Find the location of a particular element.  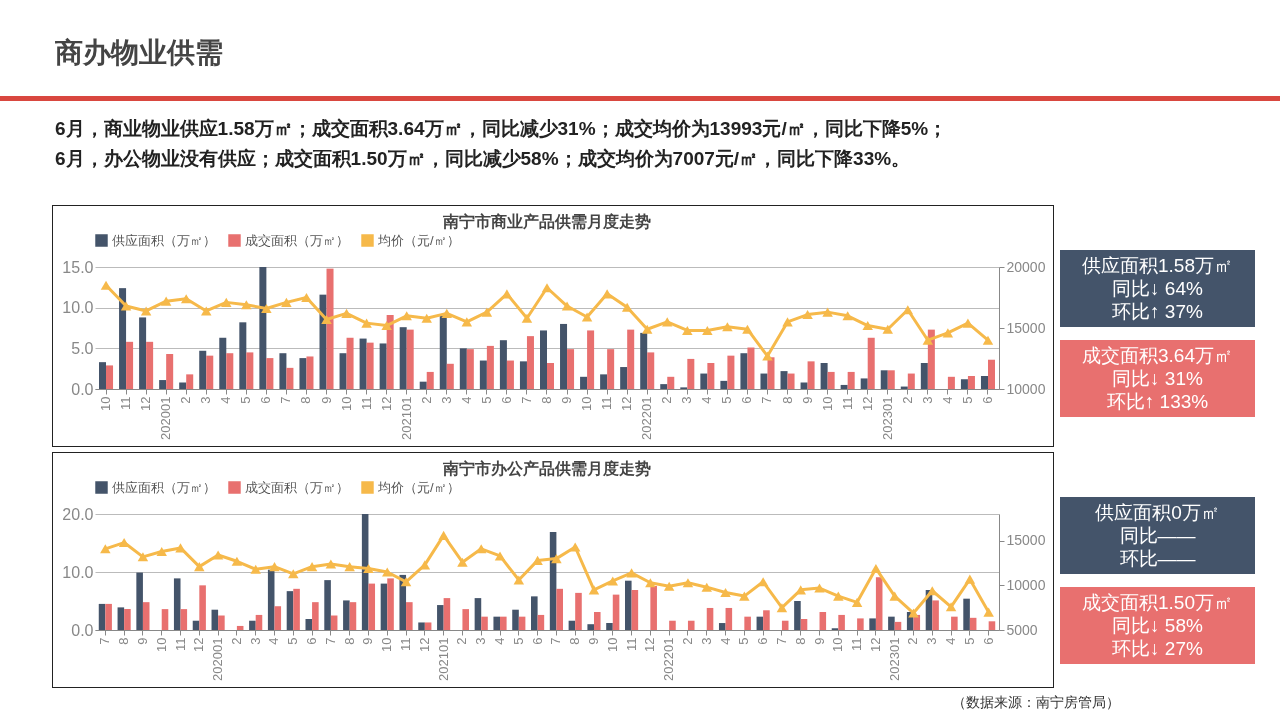

x-tick-label: 202301 is located at coordinates (894, 659).